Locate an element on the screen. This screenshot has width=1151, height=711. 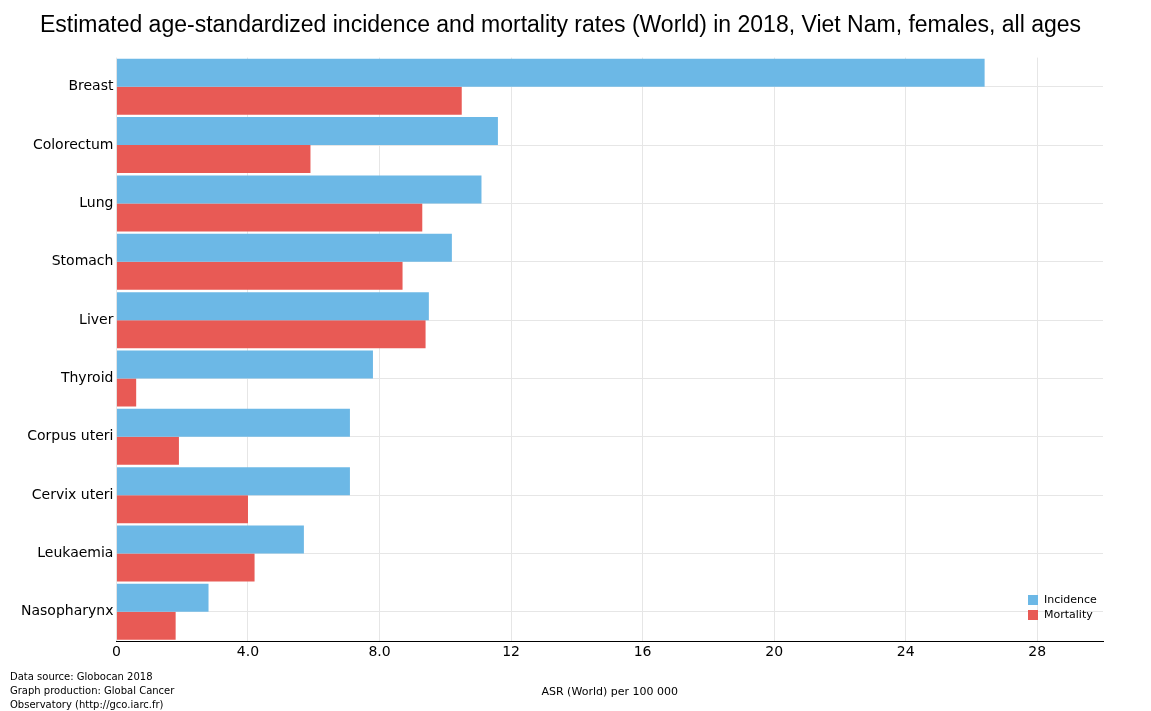
legend-label: Incidence is located at coordinates (1070, 599).